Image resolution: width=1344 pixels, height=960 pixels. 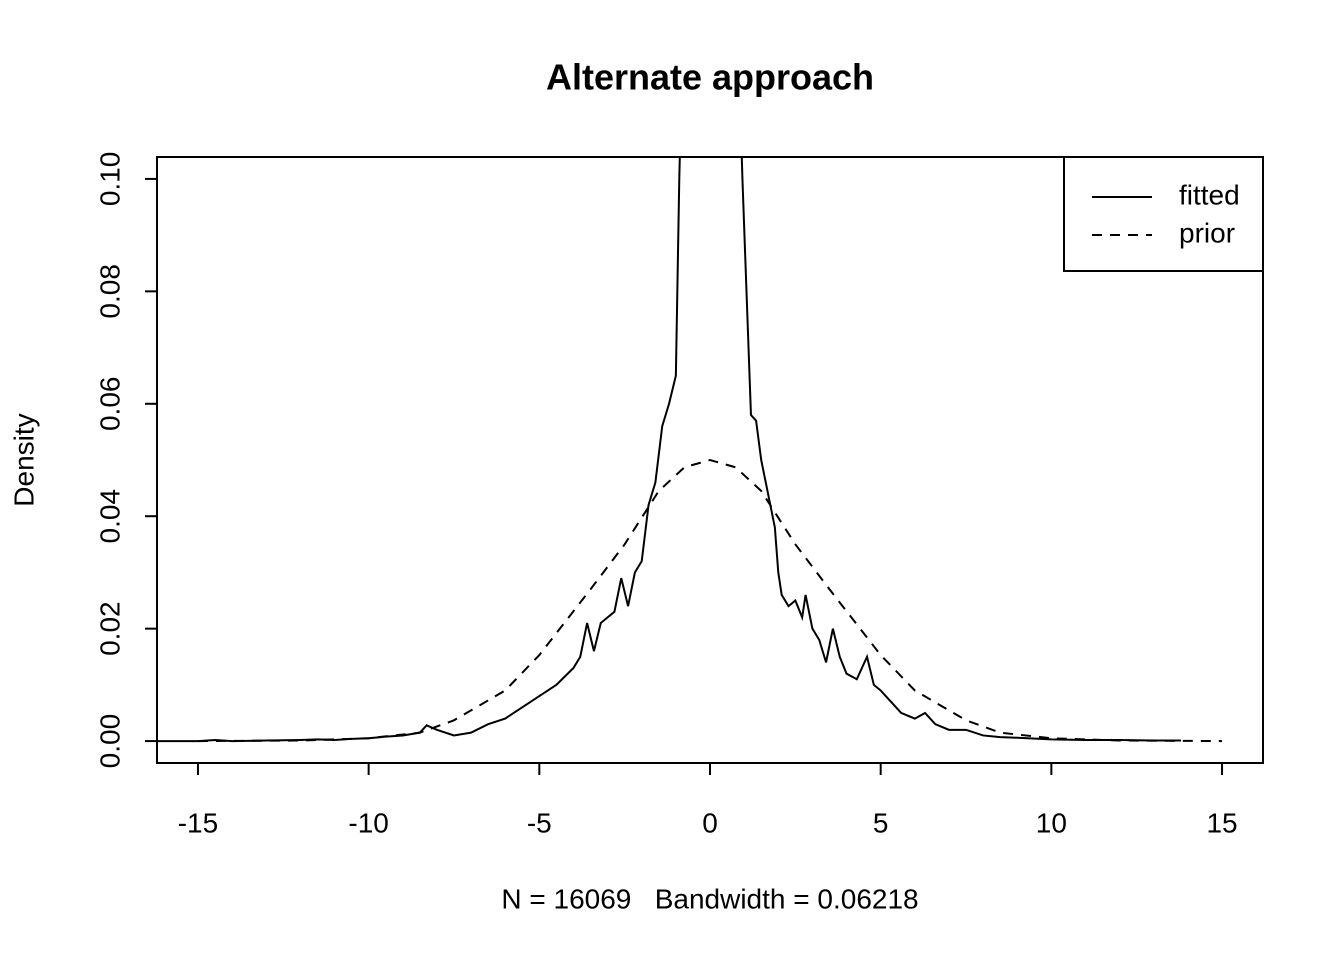 I want to click on x-tick-label: 10, so click(x=1051, y=822).